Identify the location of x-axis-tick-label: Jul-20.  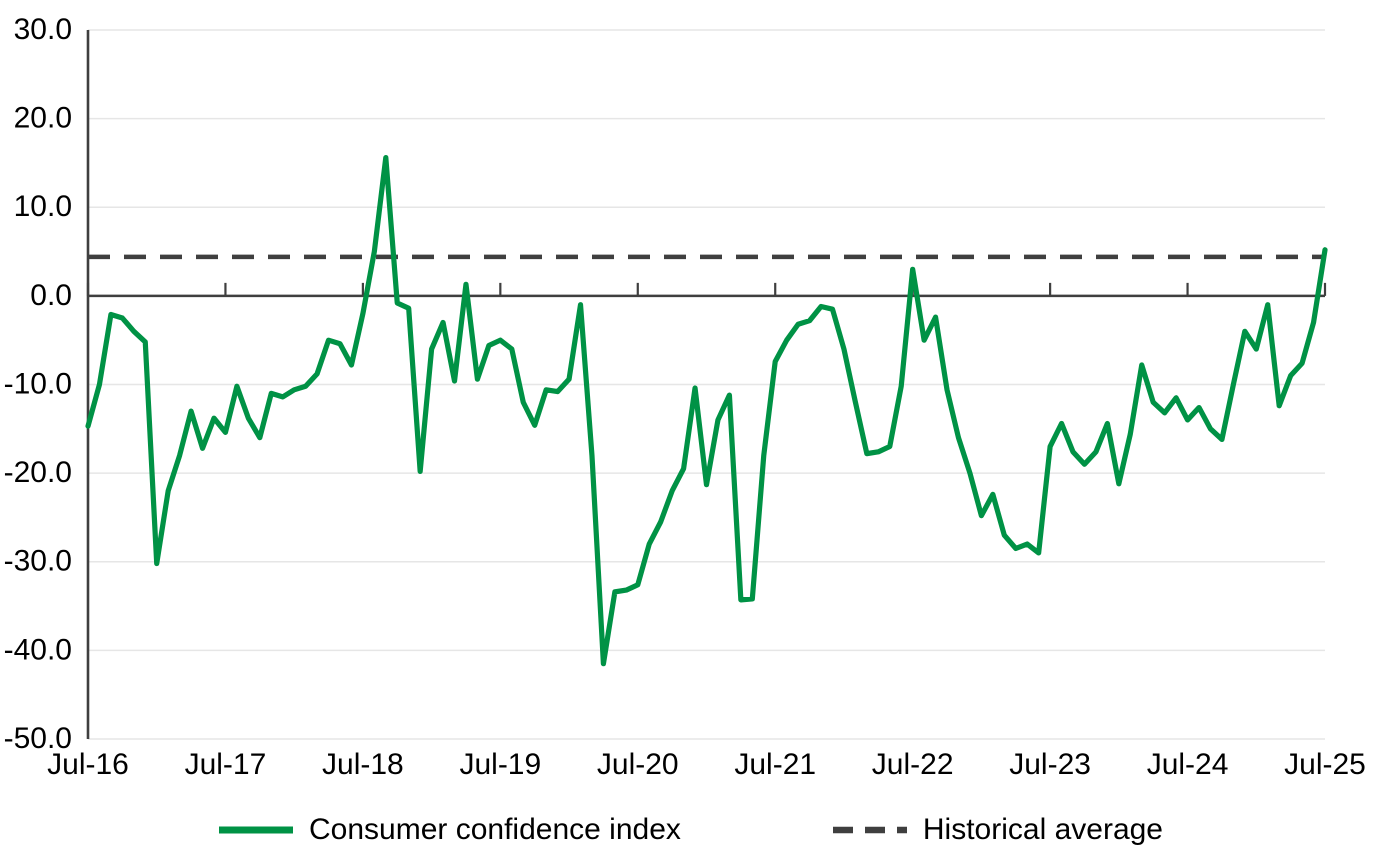
(638, 764).